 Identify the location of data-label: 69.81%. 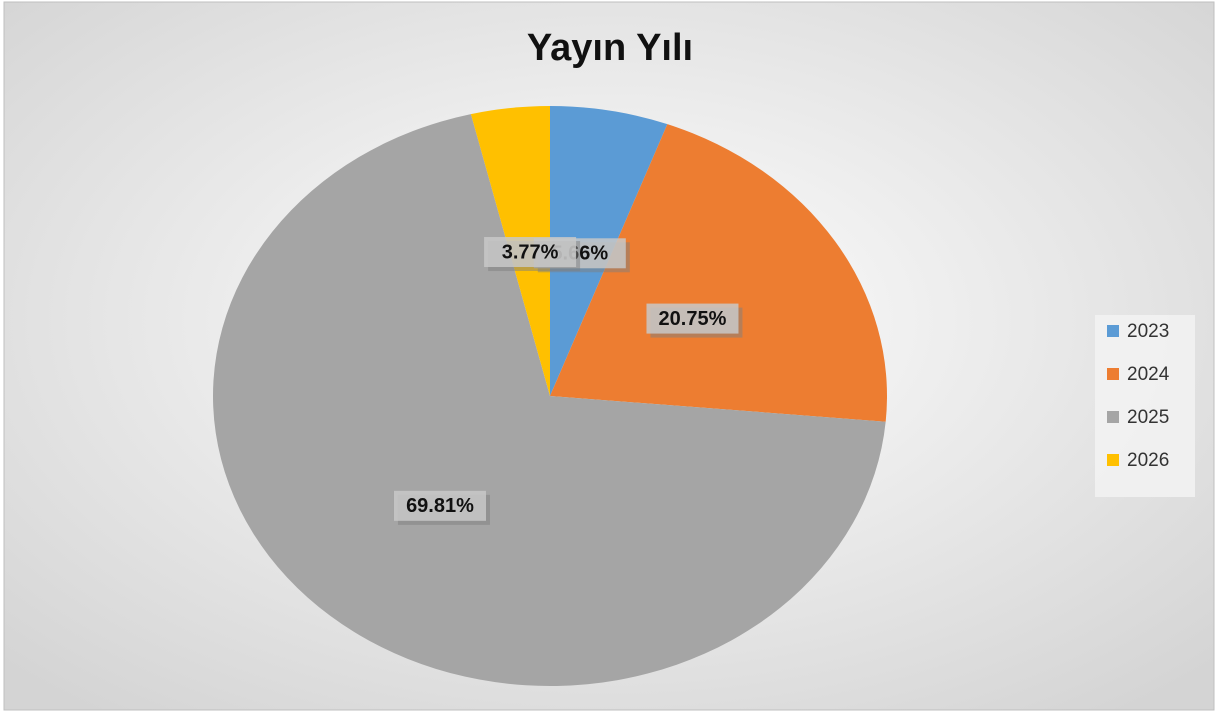
(440, 506).